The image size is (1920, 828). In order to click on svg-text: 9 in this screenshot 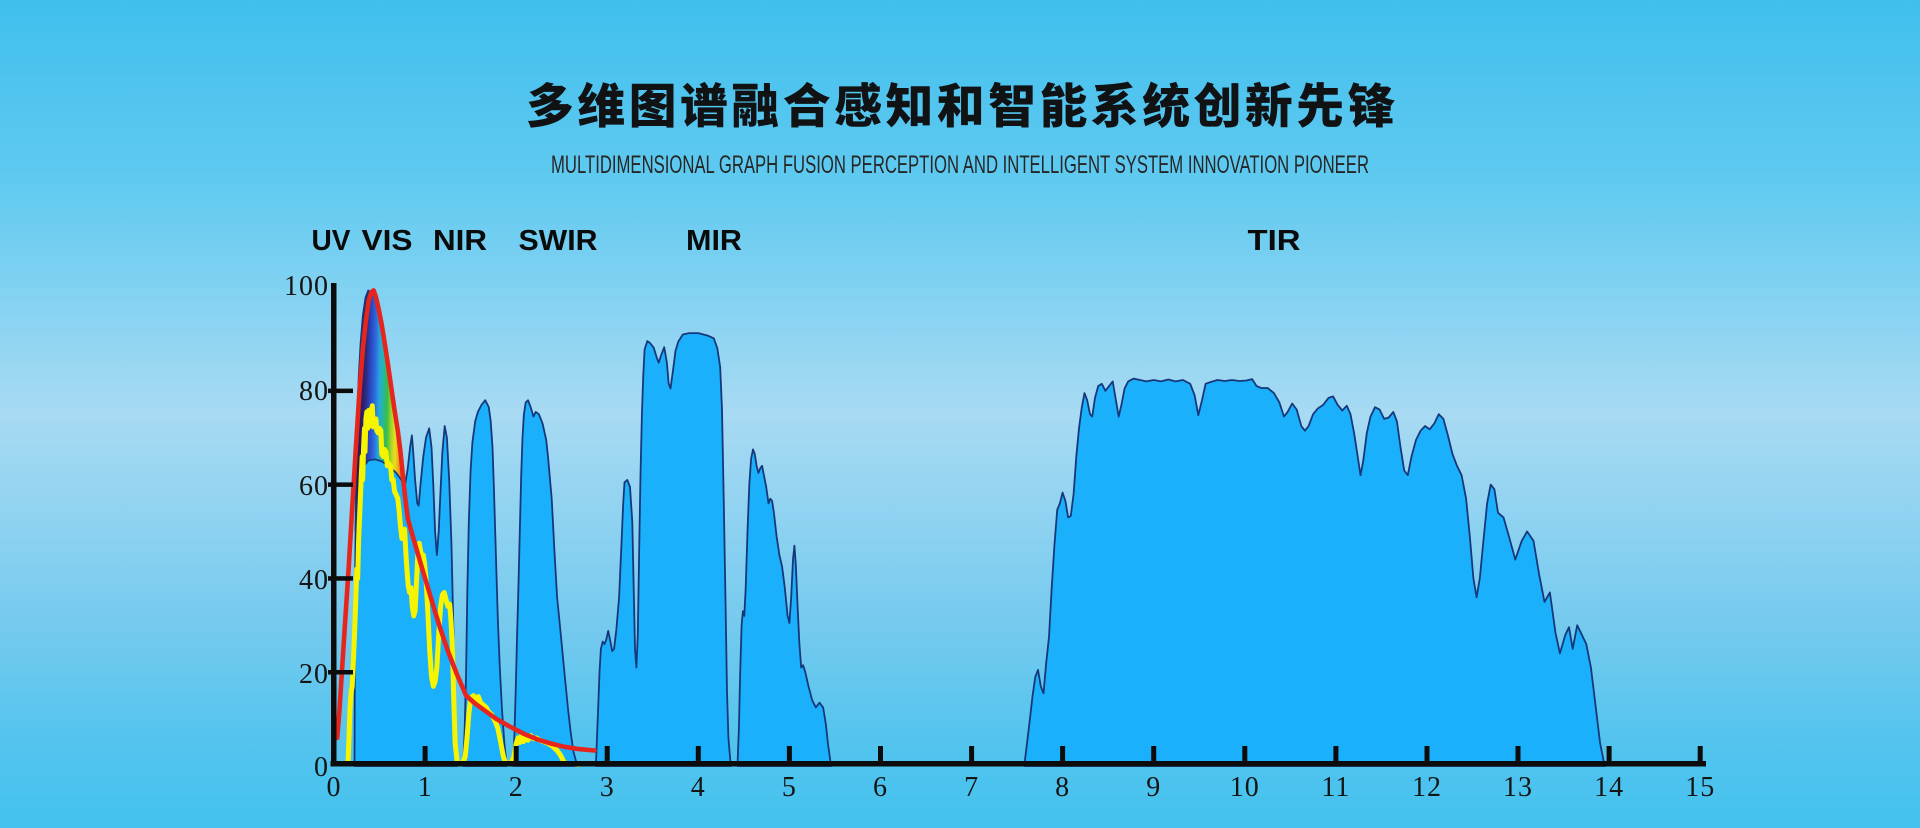, I will do `click(1153, 787)`.